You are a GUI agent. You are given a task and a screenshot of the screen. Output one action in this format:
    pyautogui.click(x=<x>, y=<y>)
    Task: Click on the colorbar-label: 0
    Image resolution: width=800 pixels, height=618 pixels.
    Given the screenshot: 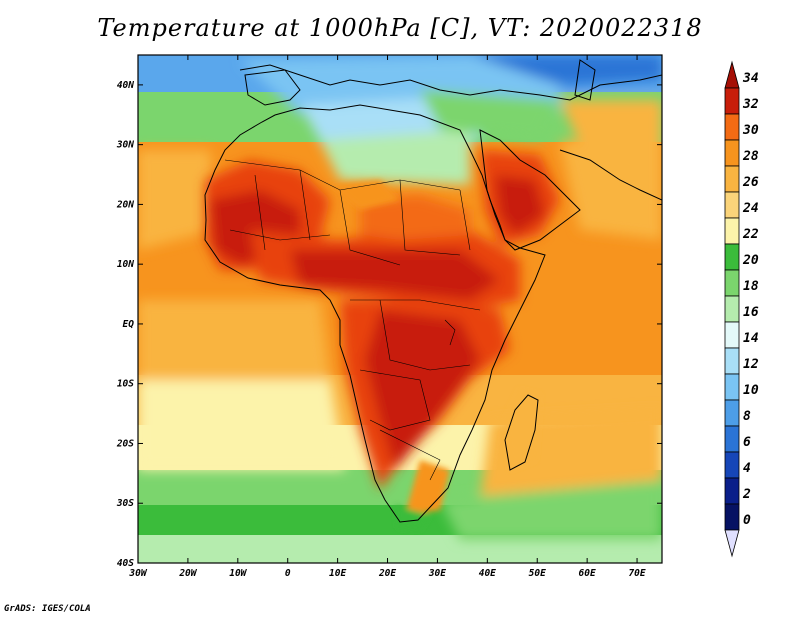 What is the action you would take?
    pyautogui.click(x=747, y=520)
    